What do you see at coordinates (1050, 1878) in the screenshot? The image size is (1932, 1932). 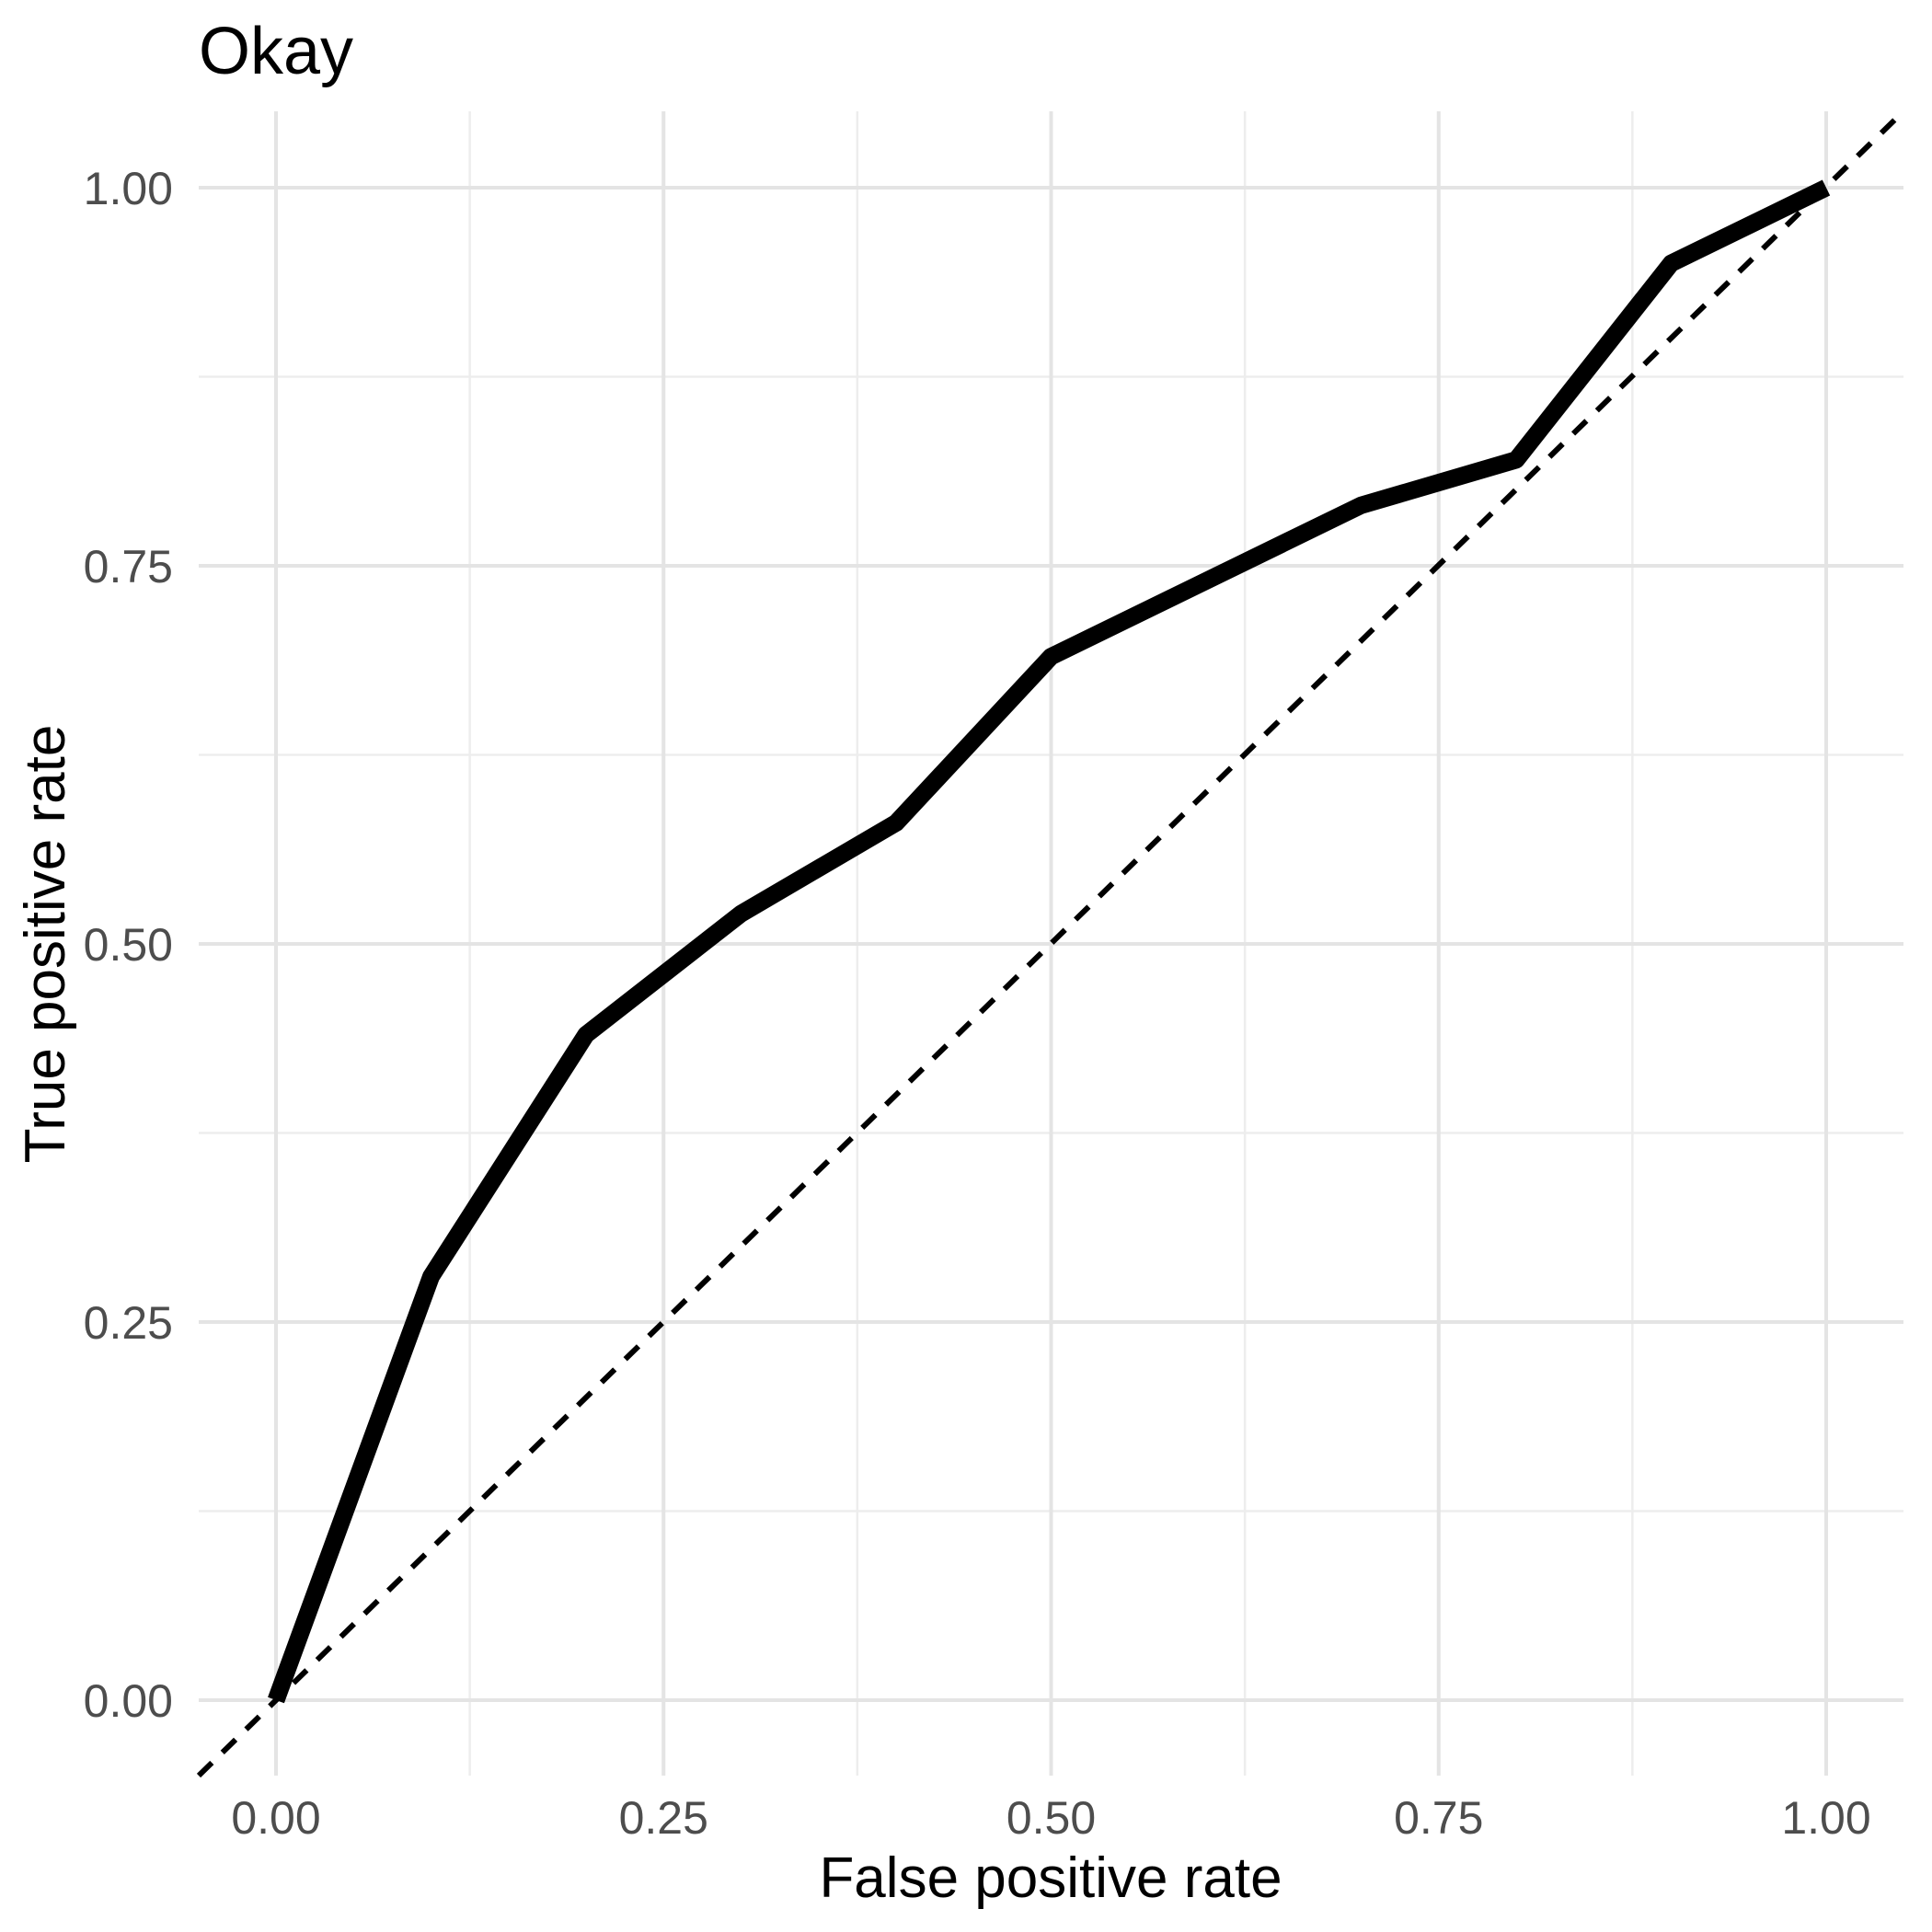 I see `x-axis-title: False positive rate` at bounding box center [1050, 1878].